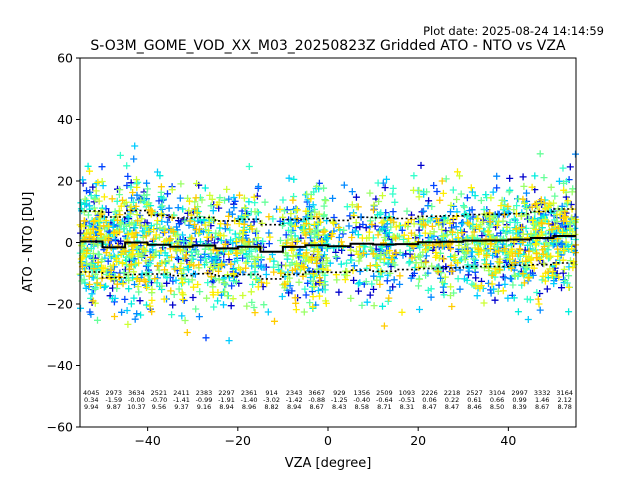 Image resolution: width=640 pixels, height=480 pixels. What do you see at coordinates (204, 393) in the screenshot?
I see `bin-annotation-counts: 2383` at bounding box center [204, 393].